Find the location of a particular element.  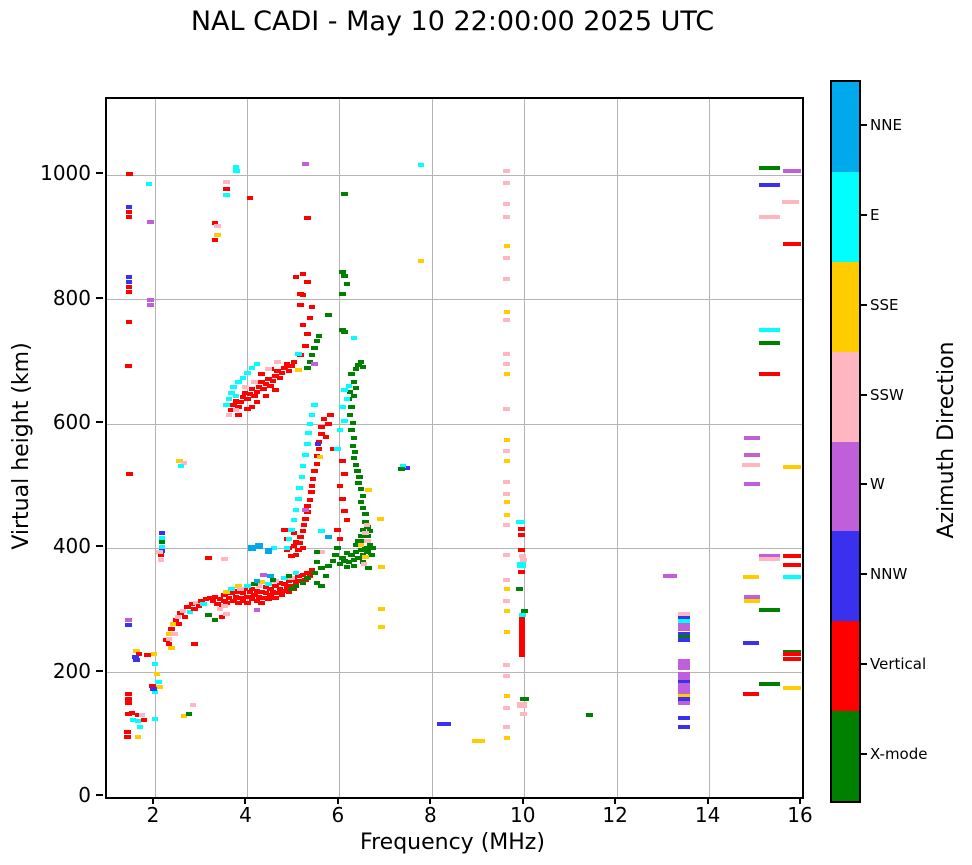

x-tick-label: 8 is located at coordinates (430, 815).